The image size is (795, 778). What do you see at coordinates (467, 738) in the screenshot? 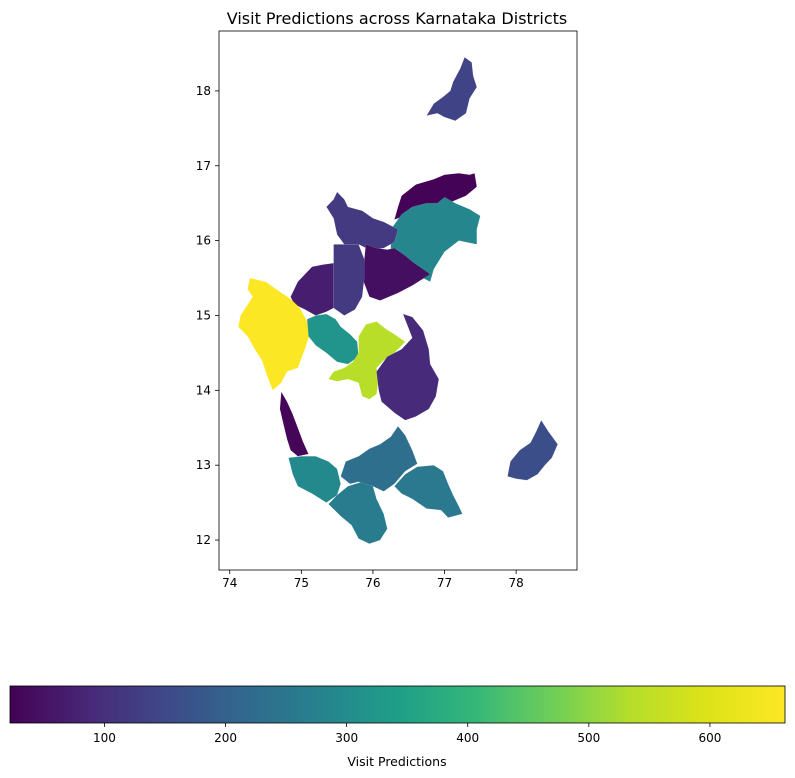
I see `colorbar-tick-label: 400` at bounding box center [467, 738].